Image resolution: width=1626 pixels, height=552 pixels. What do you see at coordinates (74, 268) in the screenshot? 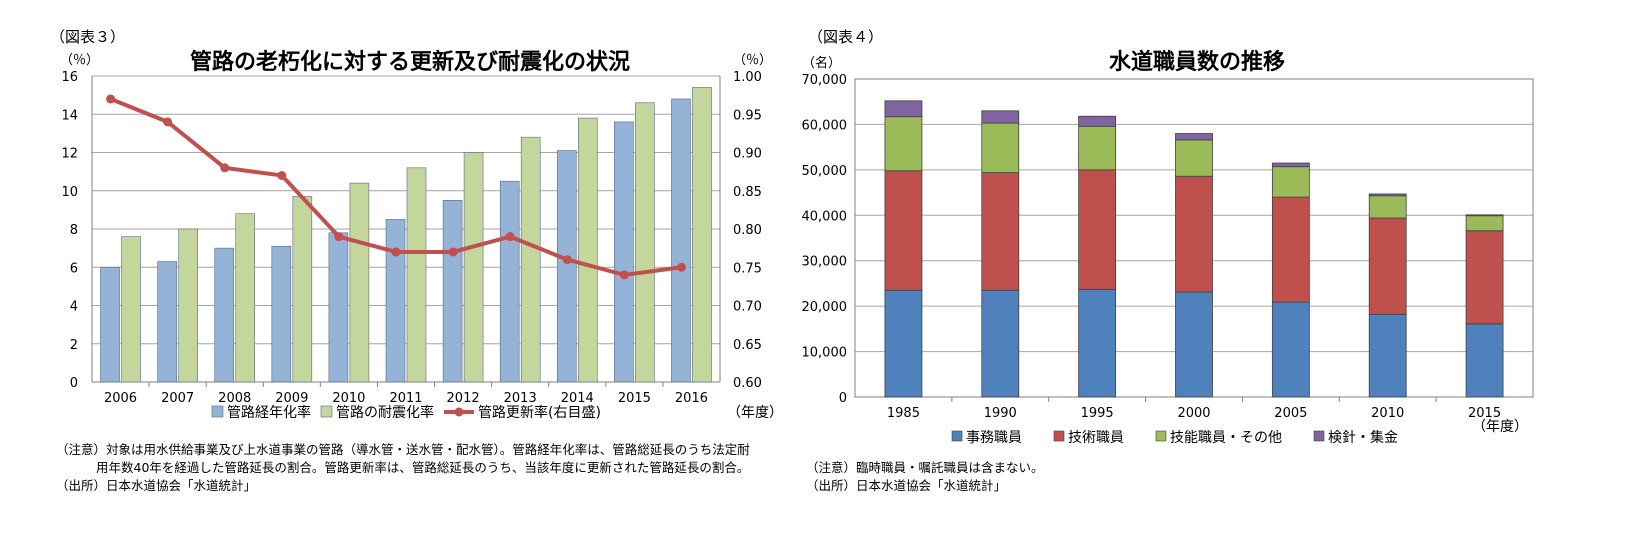
I see `left-axis-tick-label: 6` at bounding box center [74, 268].